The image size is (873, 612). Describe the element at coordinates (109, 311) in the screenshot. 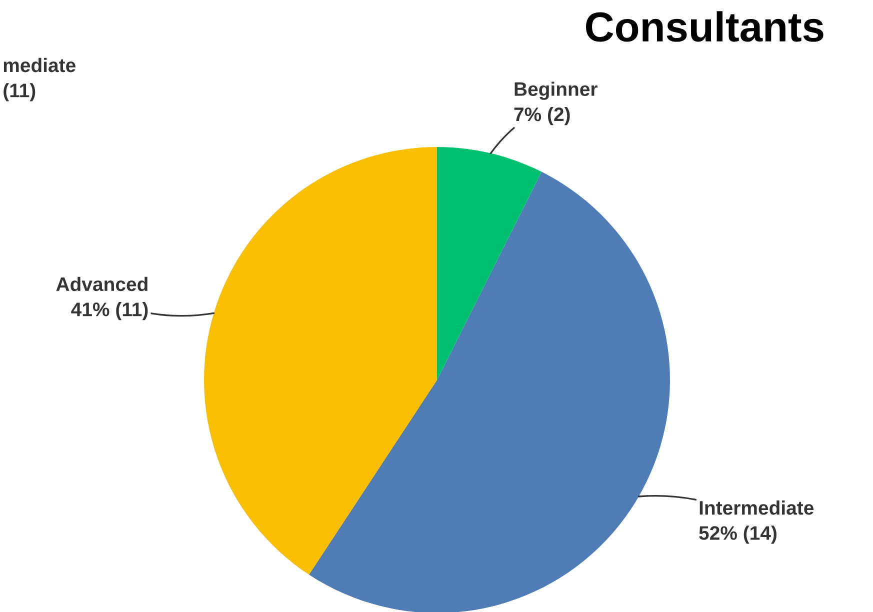

I see `data-label: 41% (11)` at that location.